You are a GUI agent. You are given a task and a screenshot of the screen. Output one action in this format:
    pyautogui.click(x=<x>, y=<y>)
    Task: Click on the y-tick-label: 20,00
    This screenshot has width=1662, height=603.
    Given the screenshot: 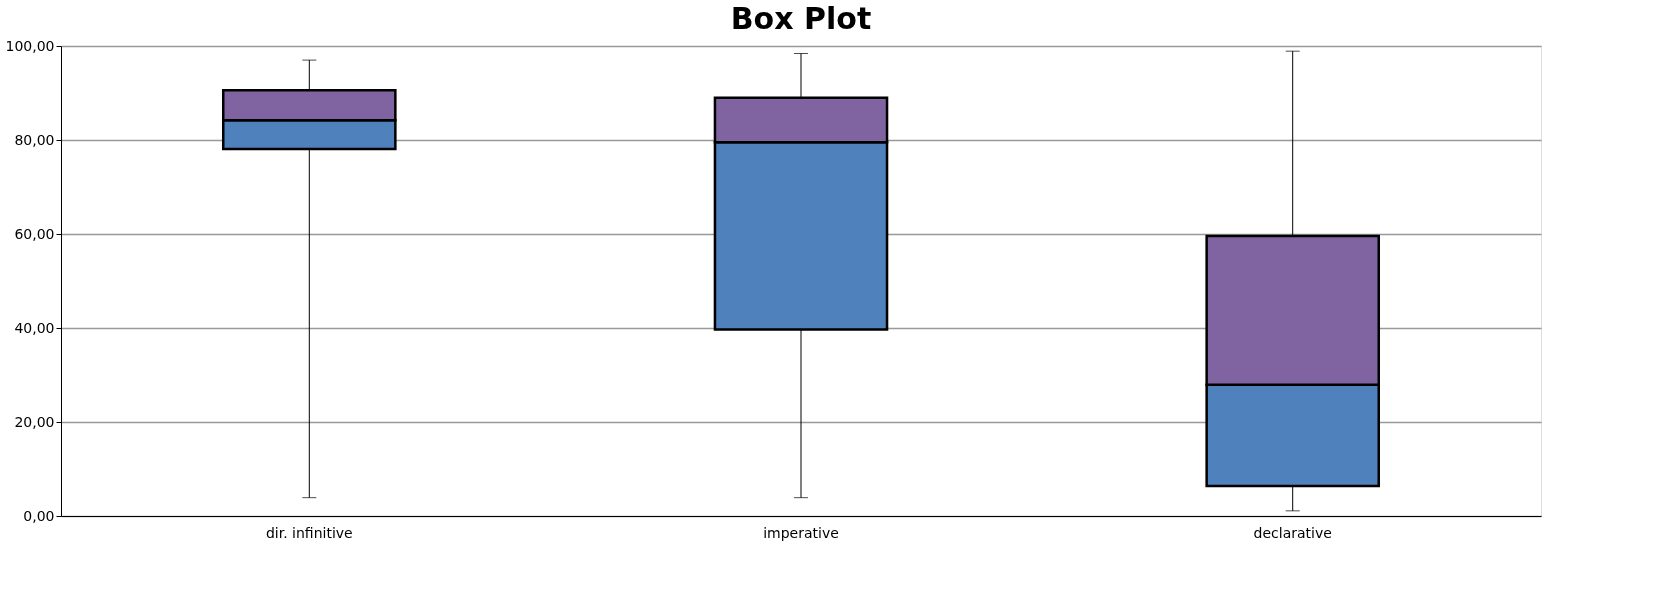 What is the action you would take?
    pyautogui.click(x=34, y=421)
    